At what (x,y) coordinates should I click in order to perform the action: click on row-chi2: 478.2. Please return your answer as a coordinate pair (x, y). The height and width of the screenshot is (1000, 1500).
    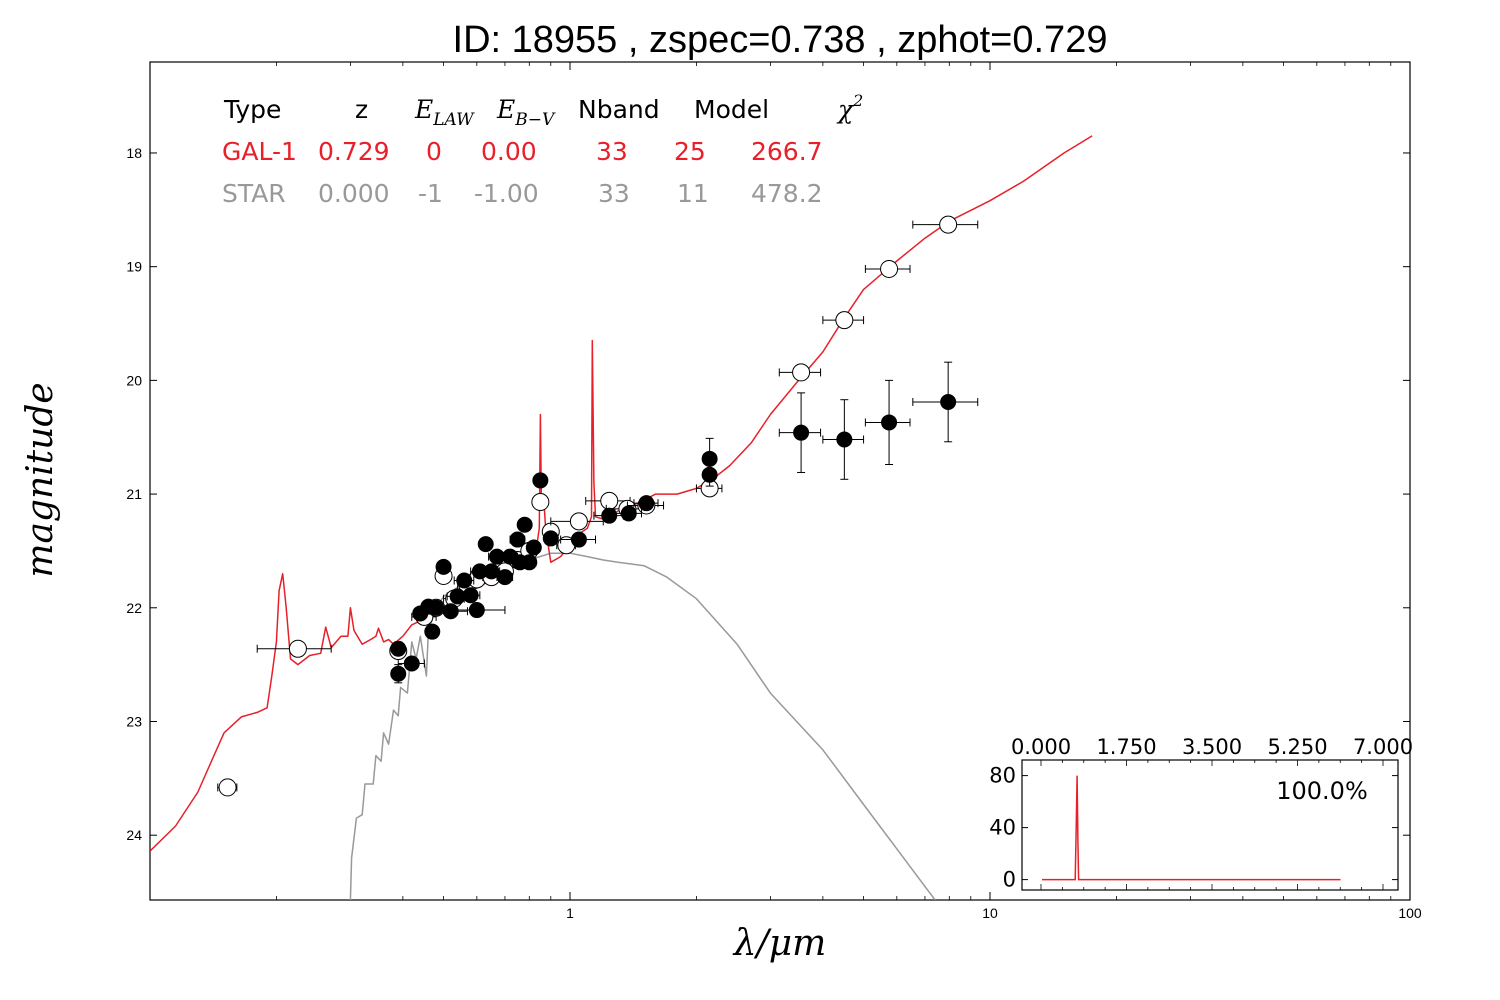
    Looking at the image, I should click on (787, 193).